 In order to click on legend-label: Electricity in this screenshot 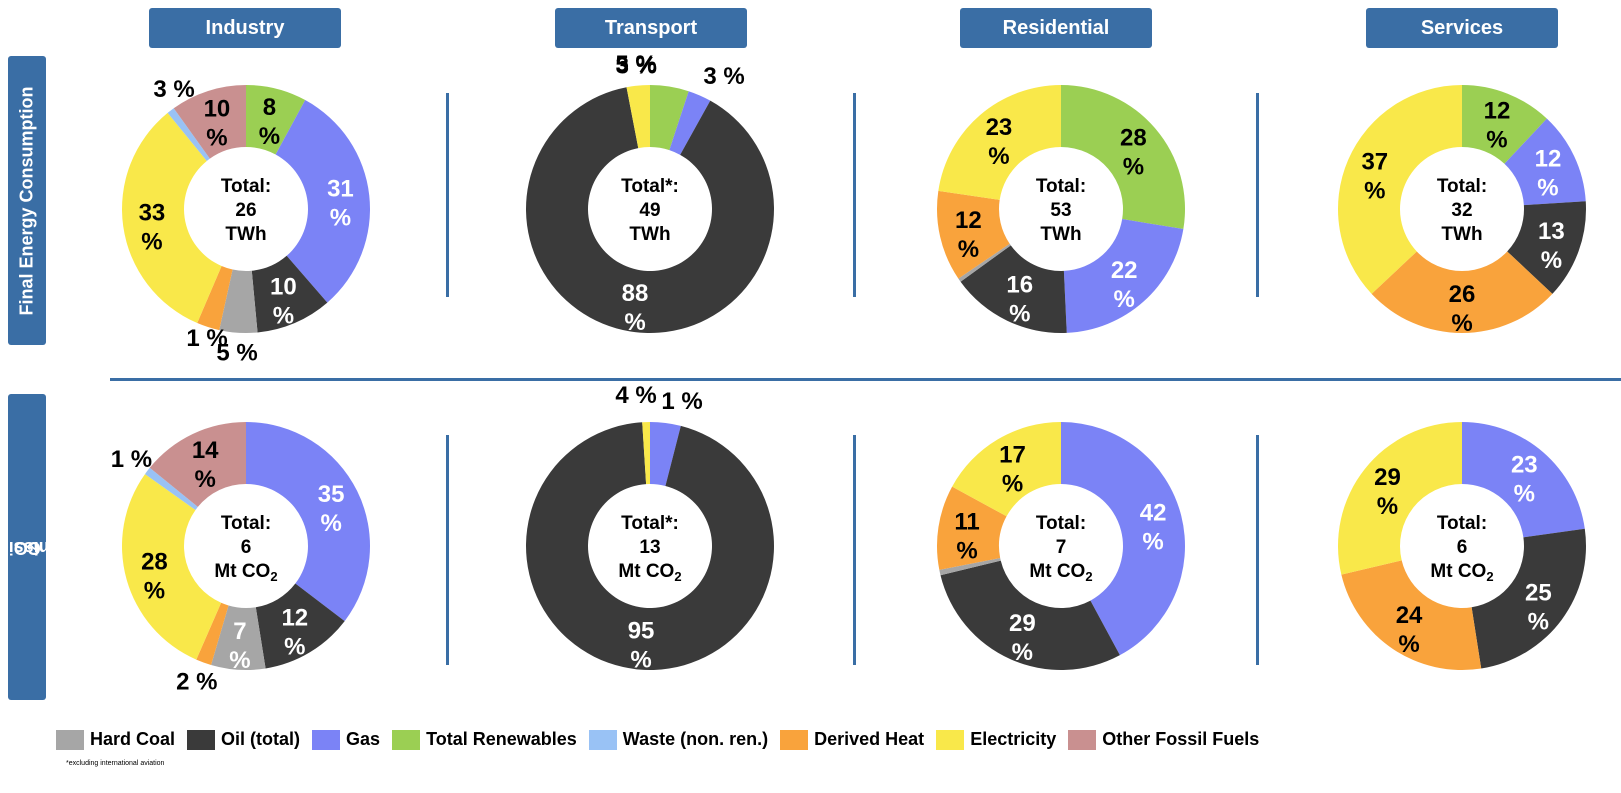, I will do `click(1013, 739)`.